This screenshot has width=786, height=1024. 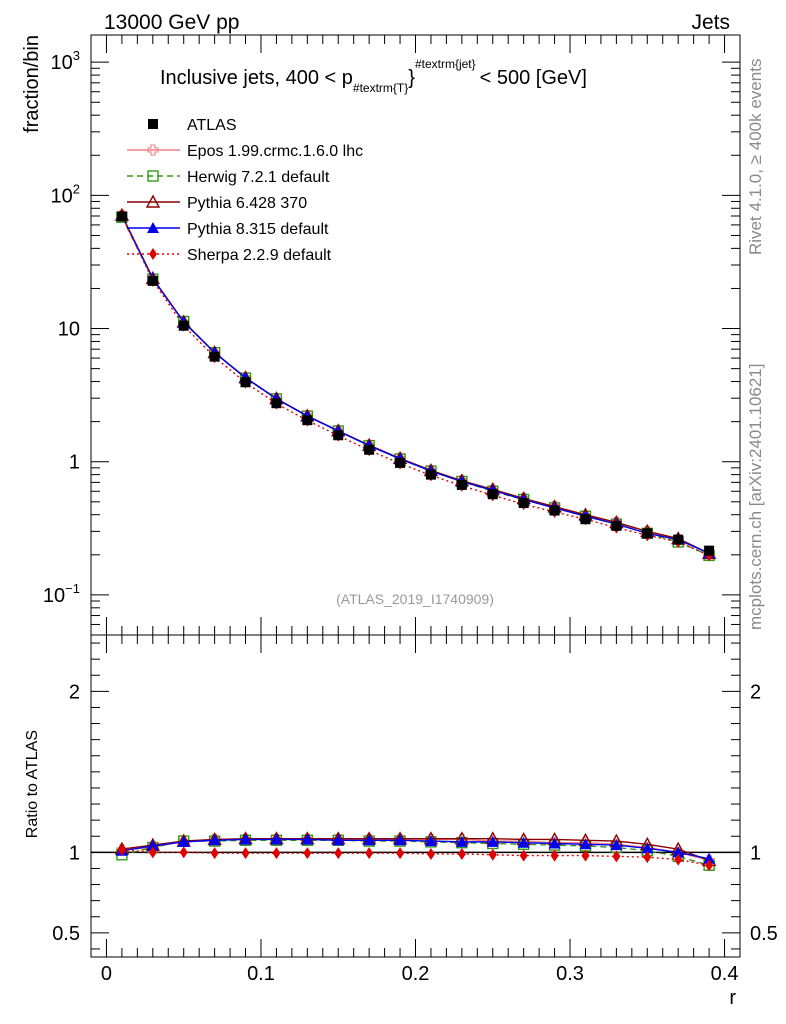 I want to click on ratio-y-tick-label-right: 2, so click(x=755, y=692).